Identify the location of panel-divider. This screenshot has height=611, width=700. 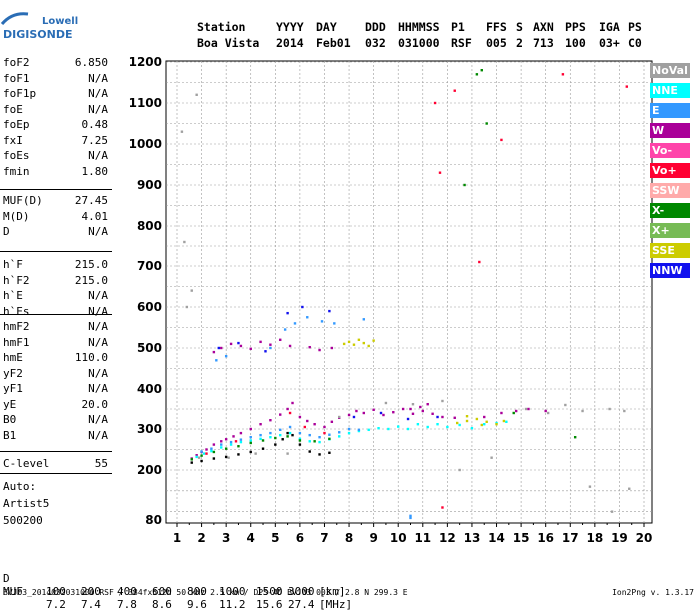
(56, 473).